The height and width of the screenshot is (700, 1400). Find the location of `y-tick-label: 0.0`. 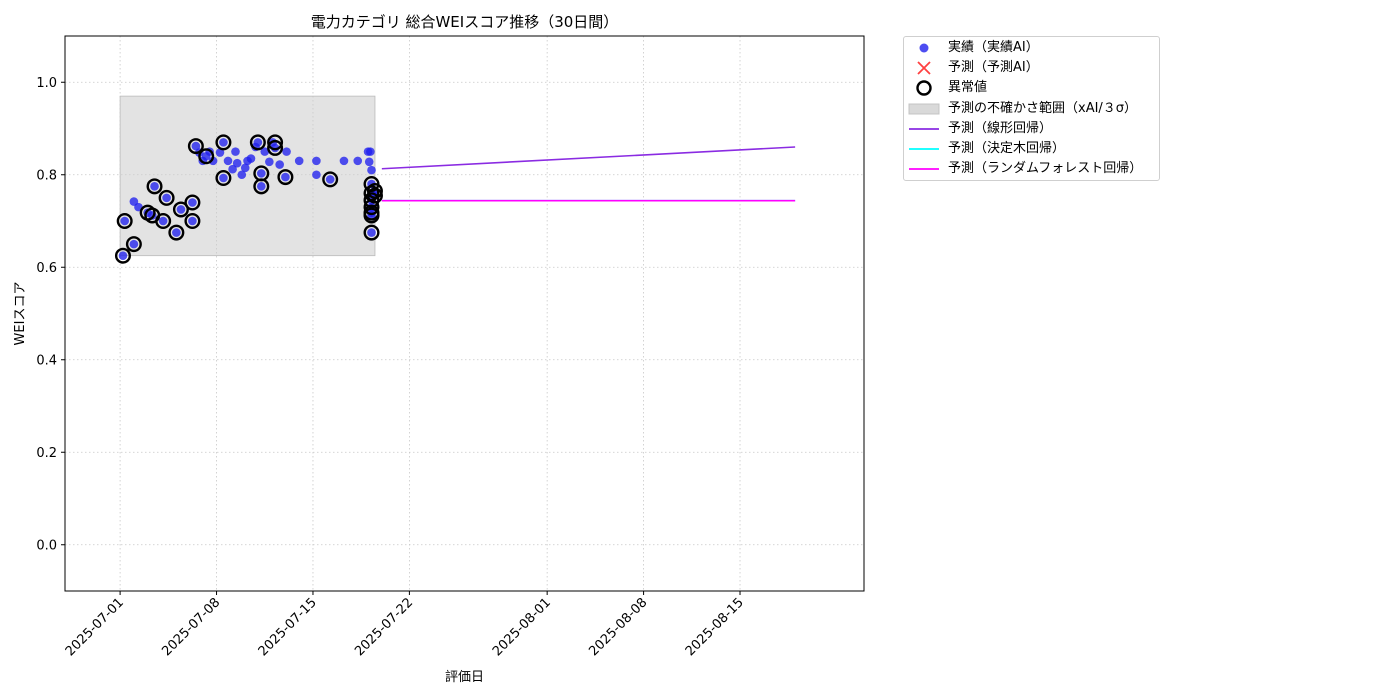

y-tick-label: 0.0 is located at coordinates (46, 545).